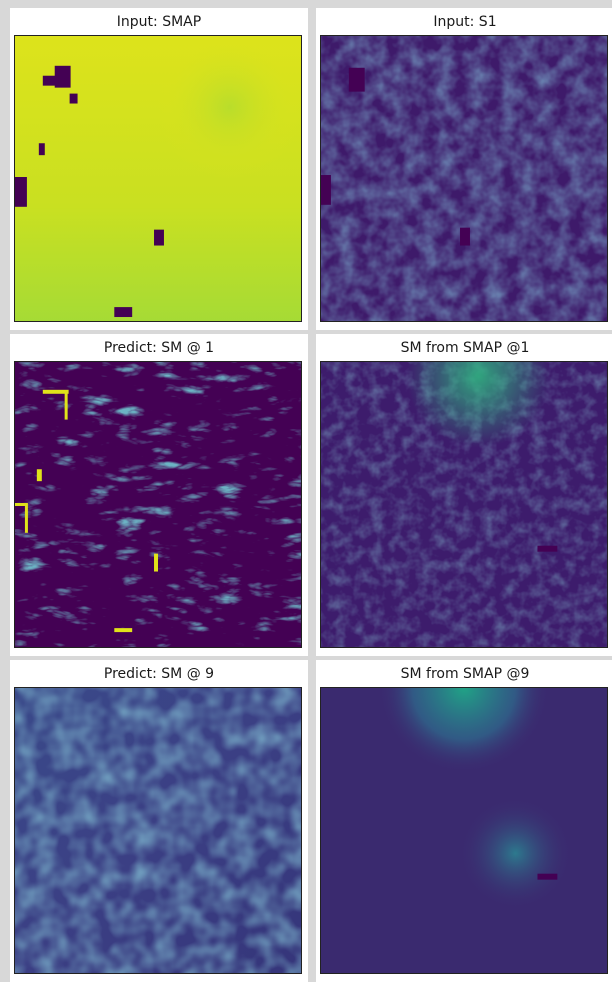  What do you see at coordinates (159, 22) in the screenshot?
I see `panel-title: Input: SMAP` at bounding box center [159, 22].